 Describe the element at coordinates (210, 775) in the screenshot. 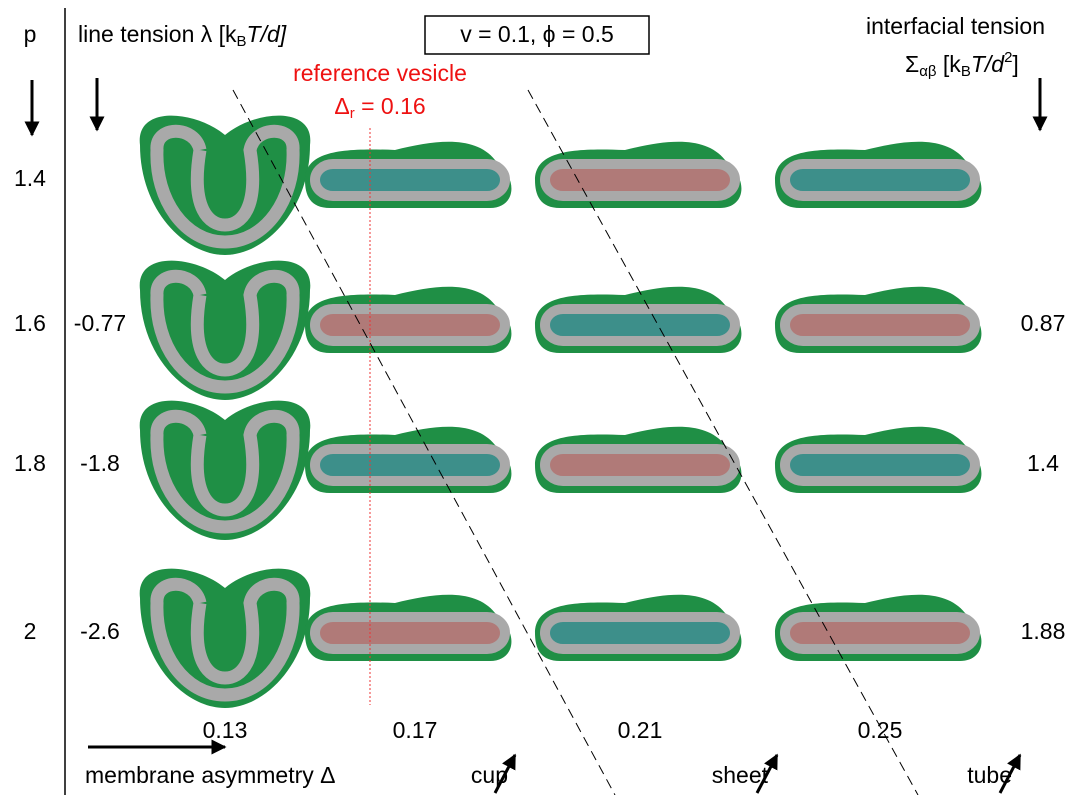

I see `asymmetry-label: membrane asymmetry Δ` at that location.